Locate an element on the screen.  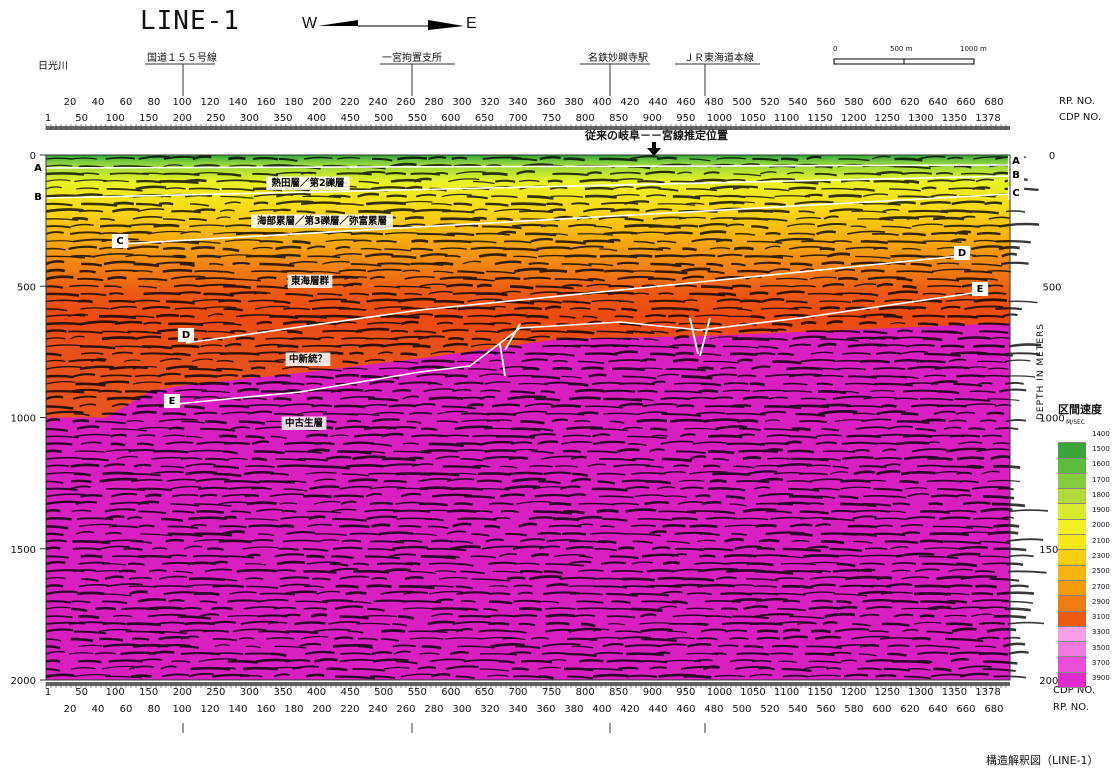
depth-tick-label: 2000 is located at coordinates (23, 681).